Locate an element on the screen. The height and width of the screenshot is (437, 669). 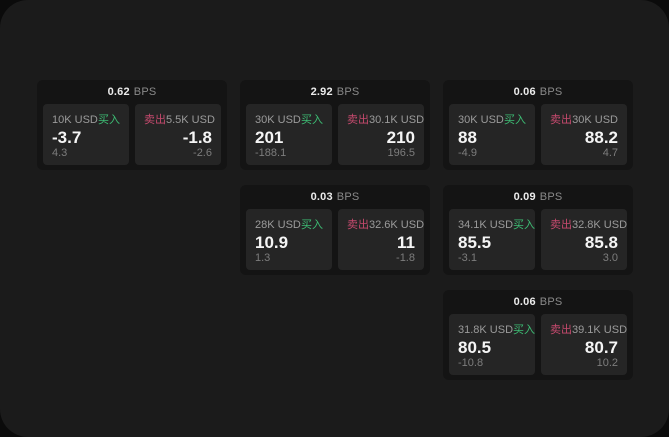
sell-quote-tile: 卖出 30.1K USD 210 196.5 is located at coordinates (381, 134).